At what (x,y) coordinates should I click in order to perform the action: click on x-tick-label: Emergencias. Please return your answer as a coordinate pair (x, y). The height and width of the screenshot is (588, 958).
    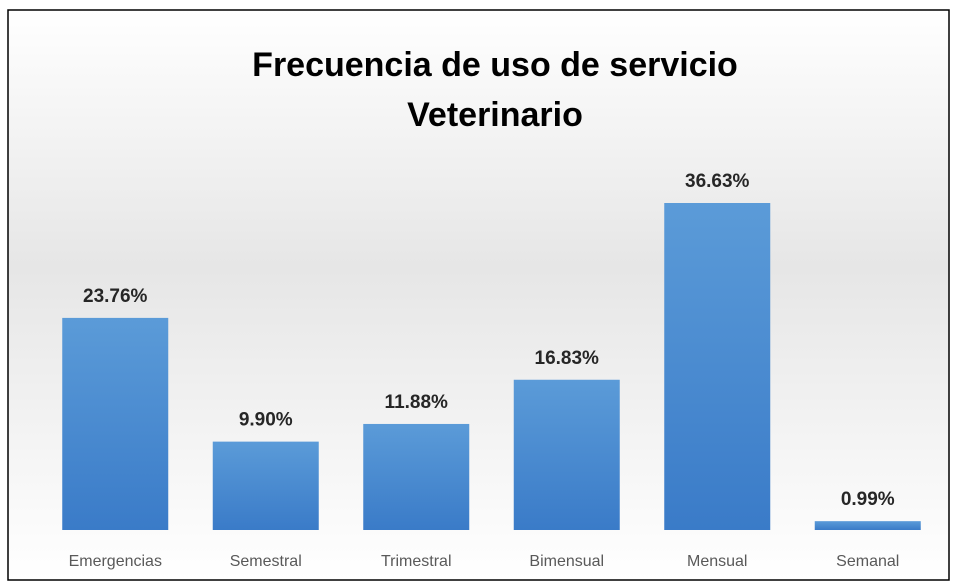
    Looking at the image, I should click on (115, 561).